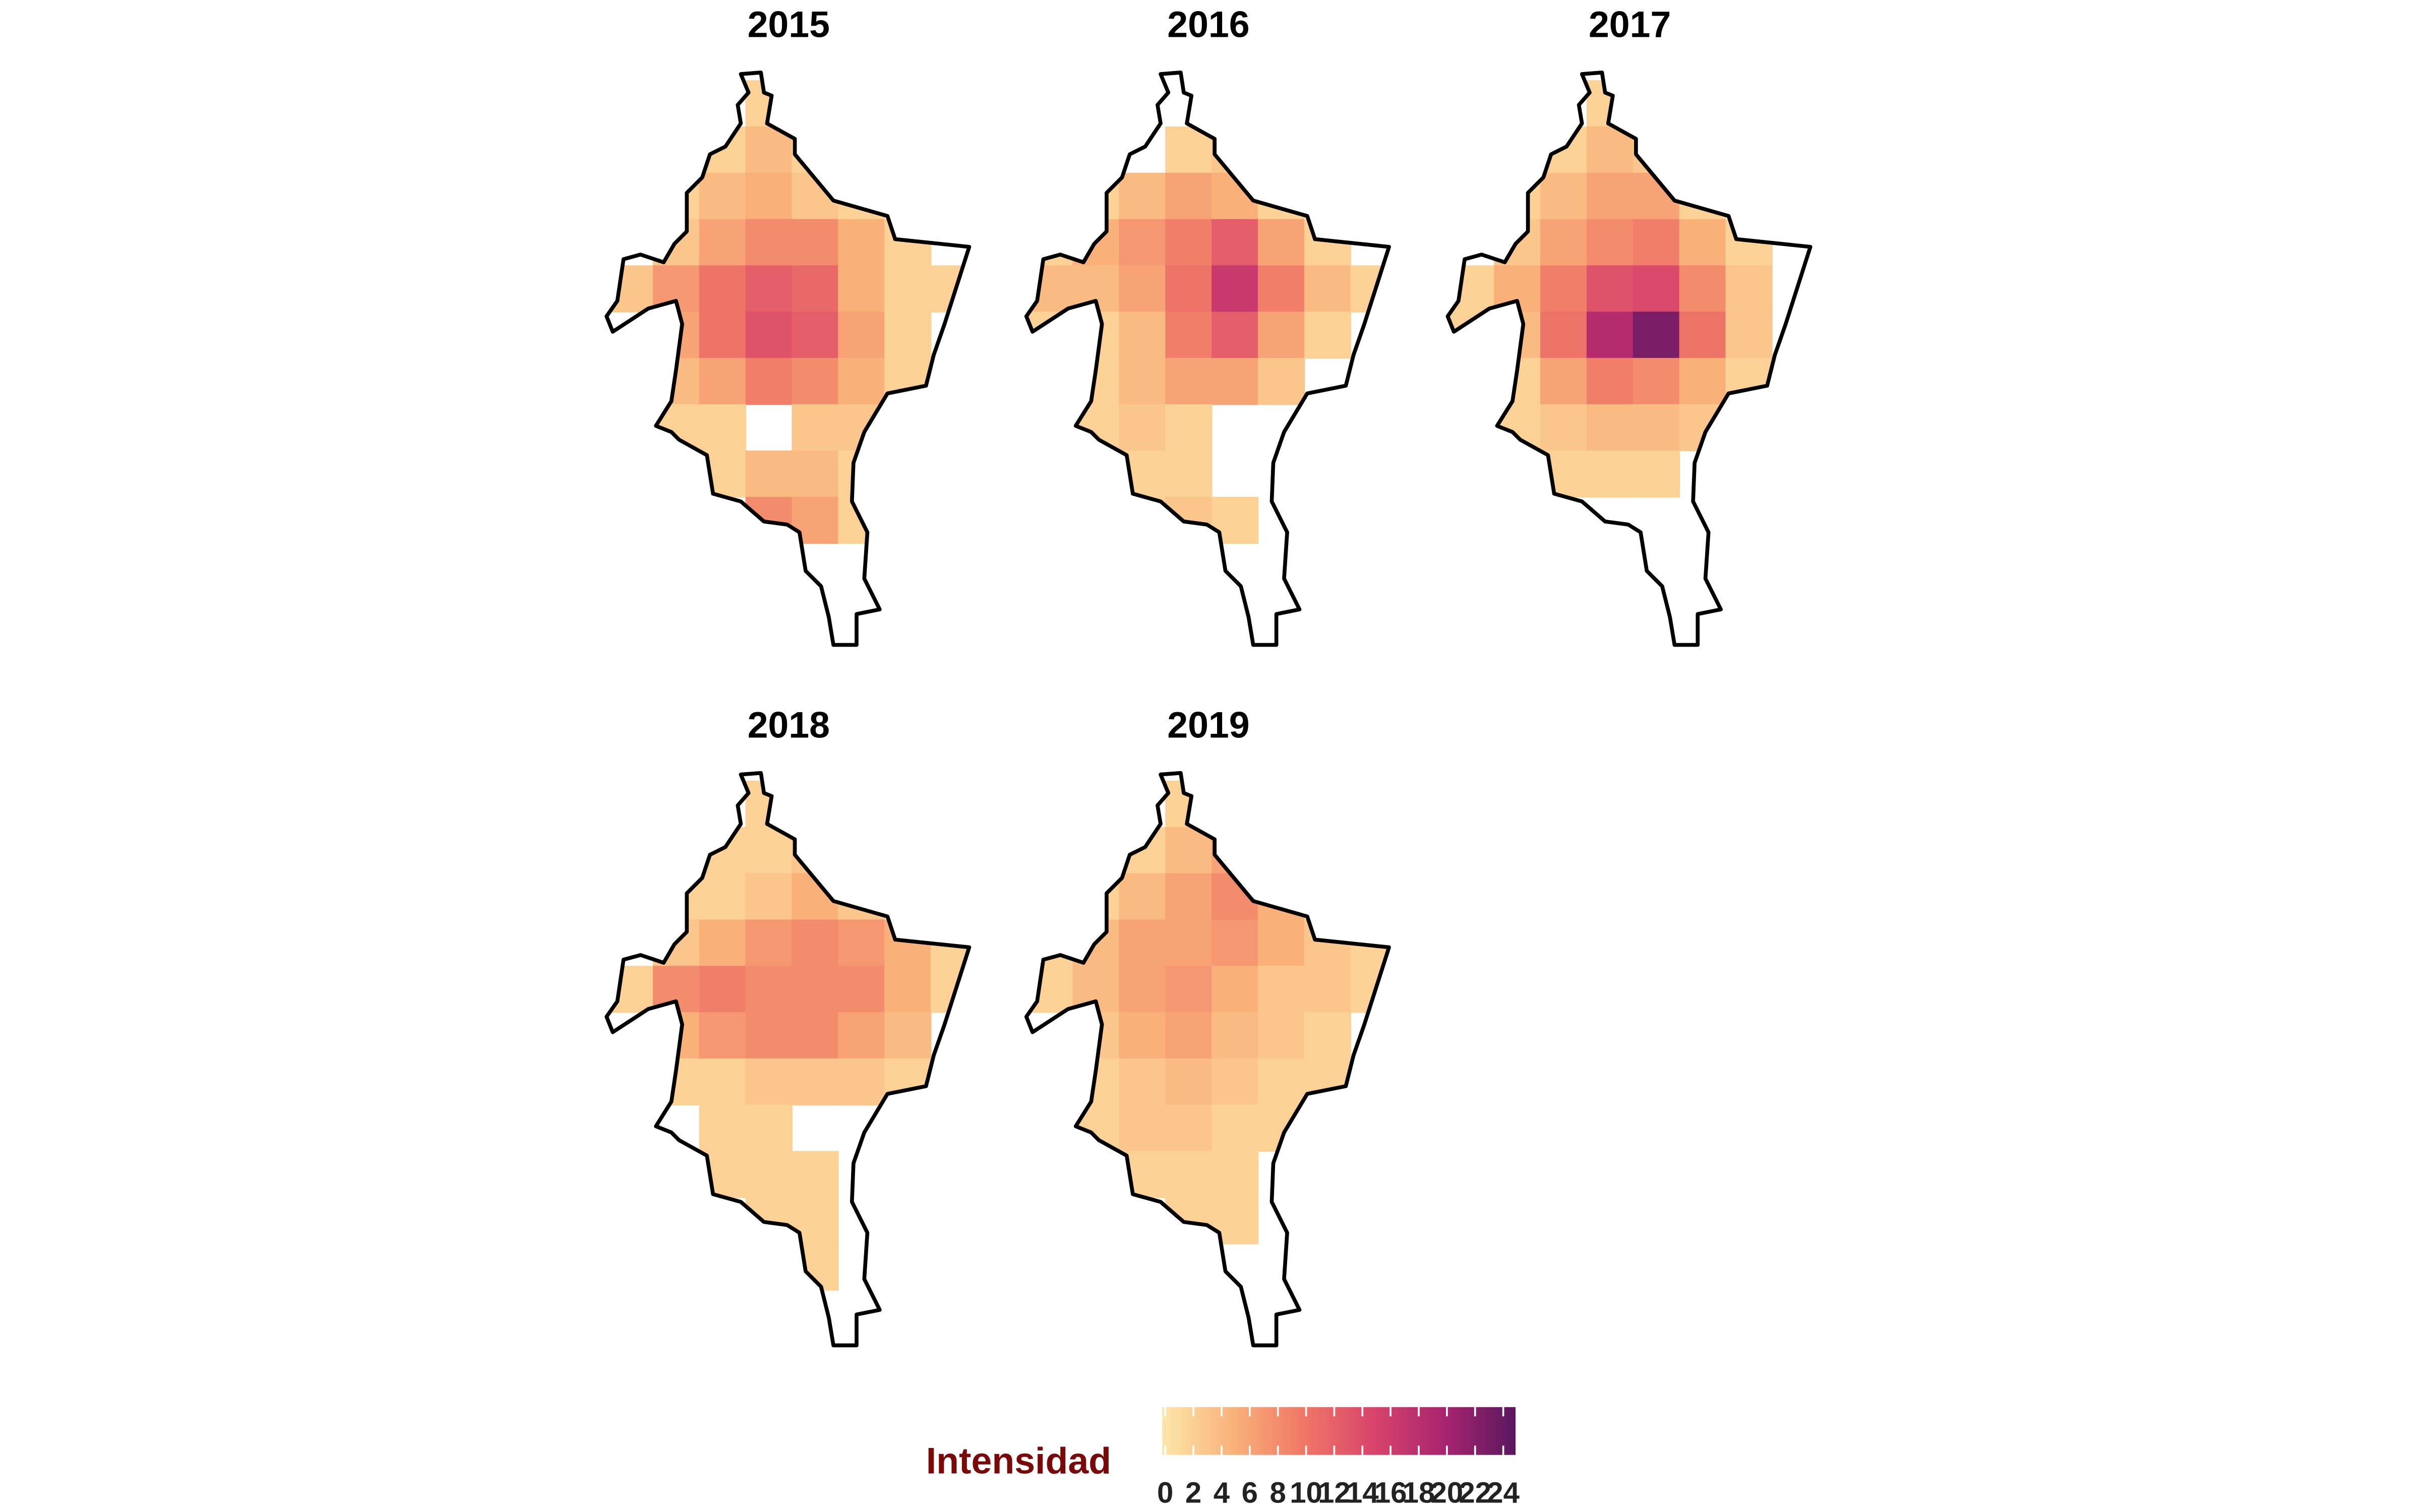  Describe the element at coordinates (1208, 724) in the screenshot. I see `panel-title: 2019` at that location.